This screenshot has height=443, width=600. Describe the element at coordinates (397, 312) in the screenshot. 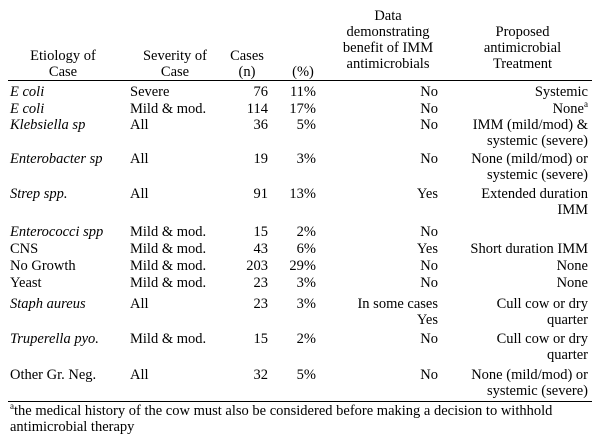

I see `cell-benefit: In some cases Yes` at that location.